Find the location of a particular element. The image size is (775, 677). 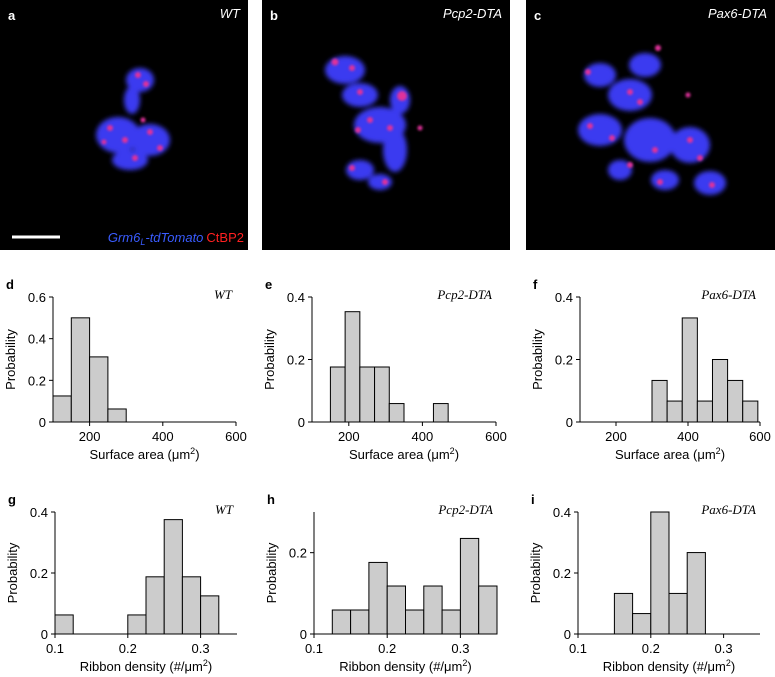

panel-letter: b is located at coordinates (274, 15).